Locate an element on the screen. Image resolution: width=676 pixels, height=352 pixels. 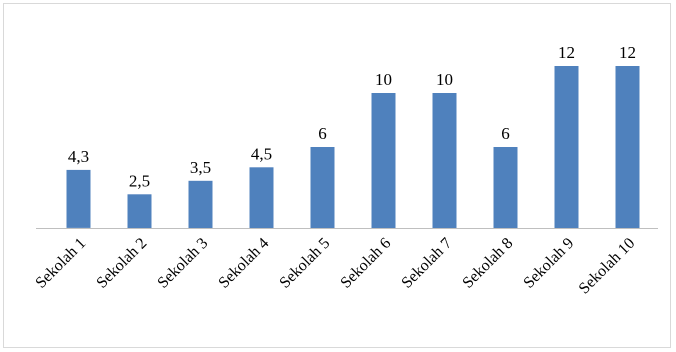
category-tick-label-2: Sekolah 2 is located at coordinates (121, 263).